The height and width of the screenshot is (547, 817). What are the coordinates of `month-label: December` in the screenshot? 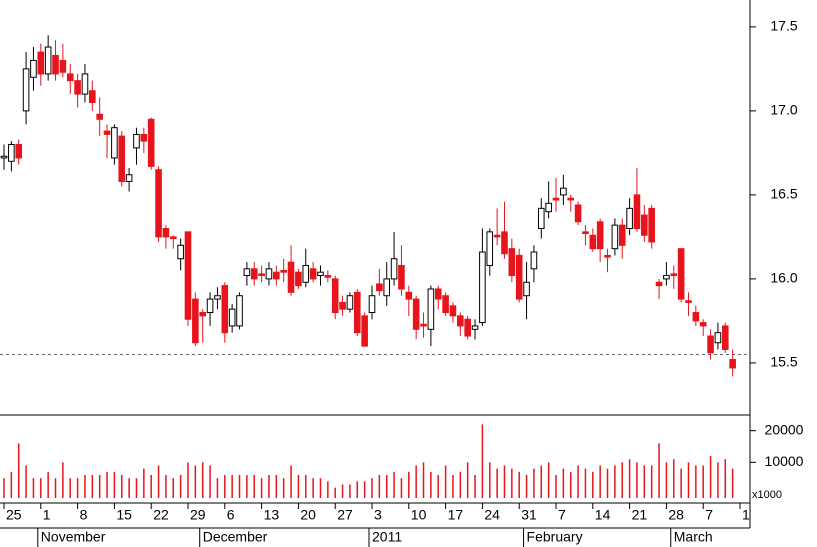 It's located at (235, 537).